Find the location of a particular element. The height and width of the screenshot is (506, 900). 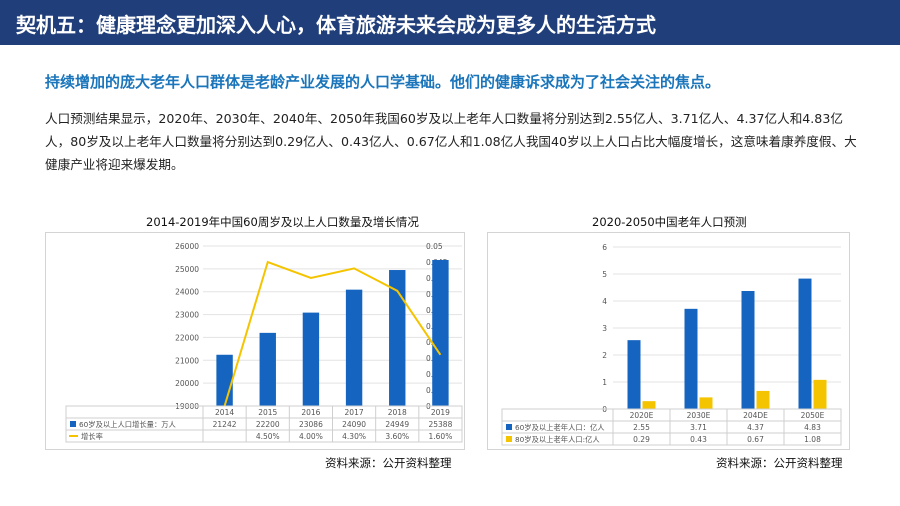

chart2-value-label-60plus: 2.55 is located at coordinates (641, 427).